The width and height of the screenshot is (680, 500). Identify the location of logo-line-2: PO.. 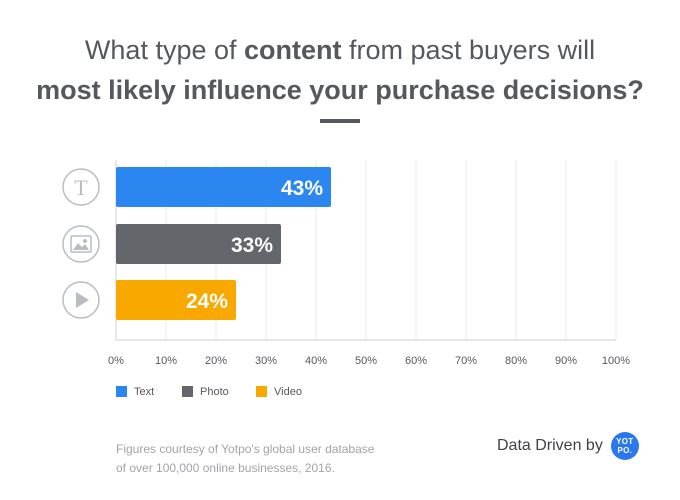
(625, 450).